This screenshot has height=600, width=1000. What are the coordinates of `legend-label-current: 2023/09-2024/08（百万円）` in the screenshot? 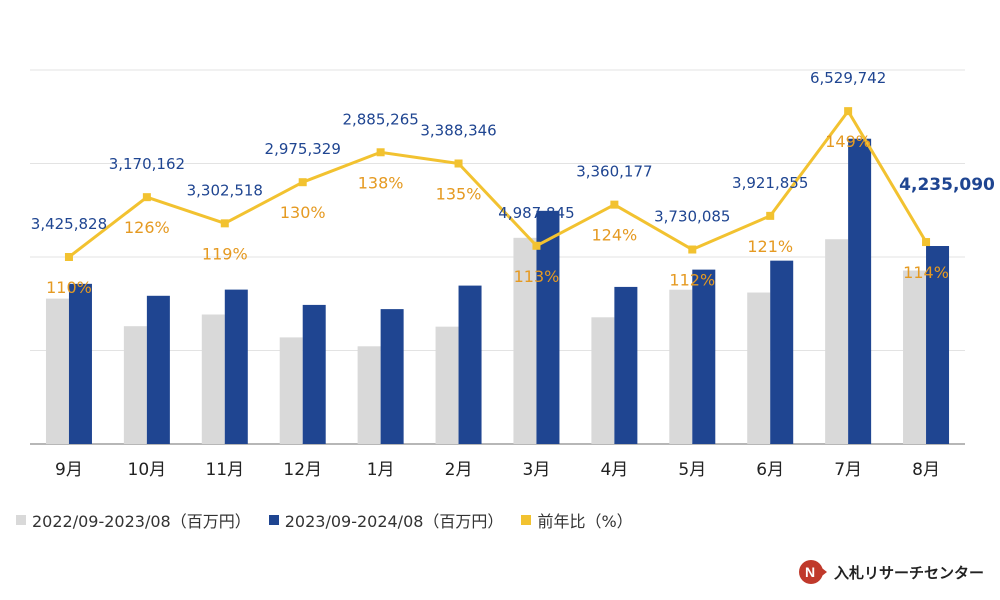 It's located at (394, 521).